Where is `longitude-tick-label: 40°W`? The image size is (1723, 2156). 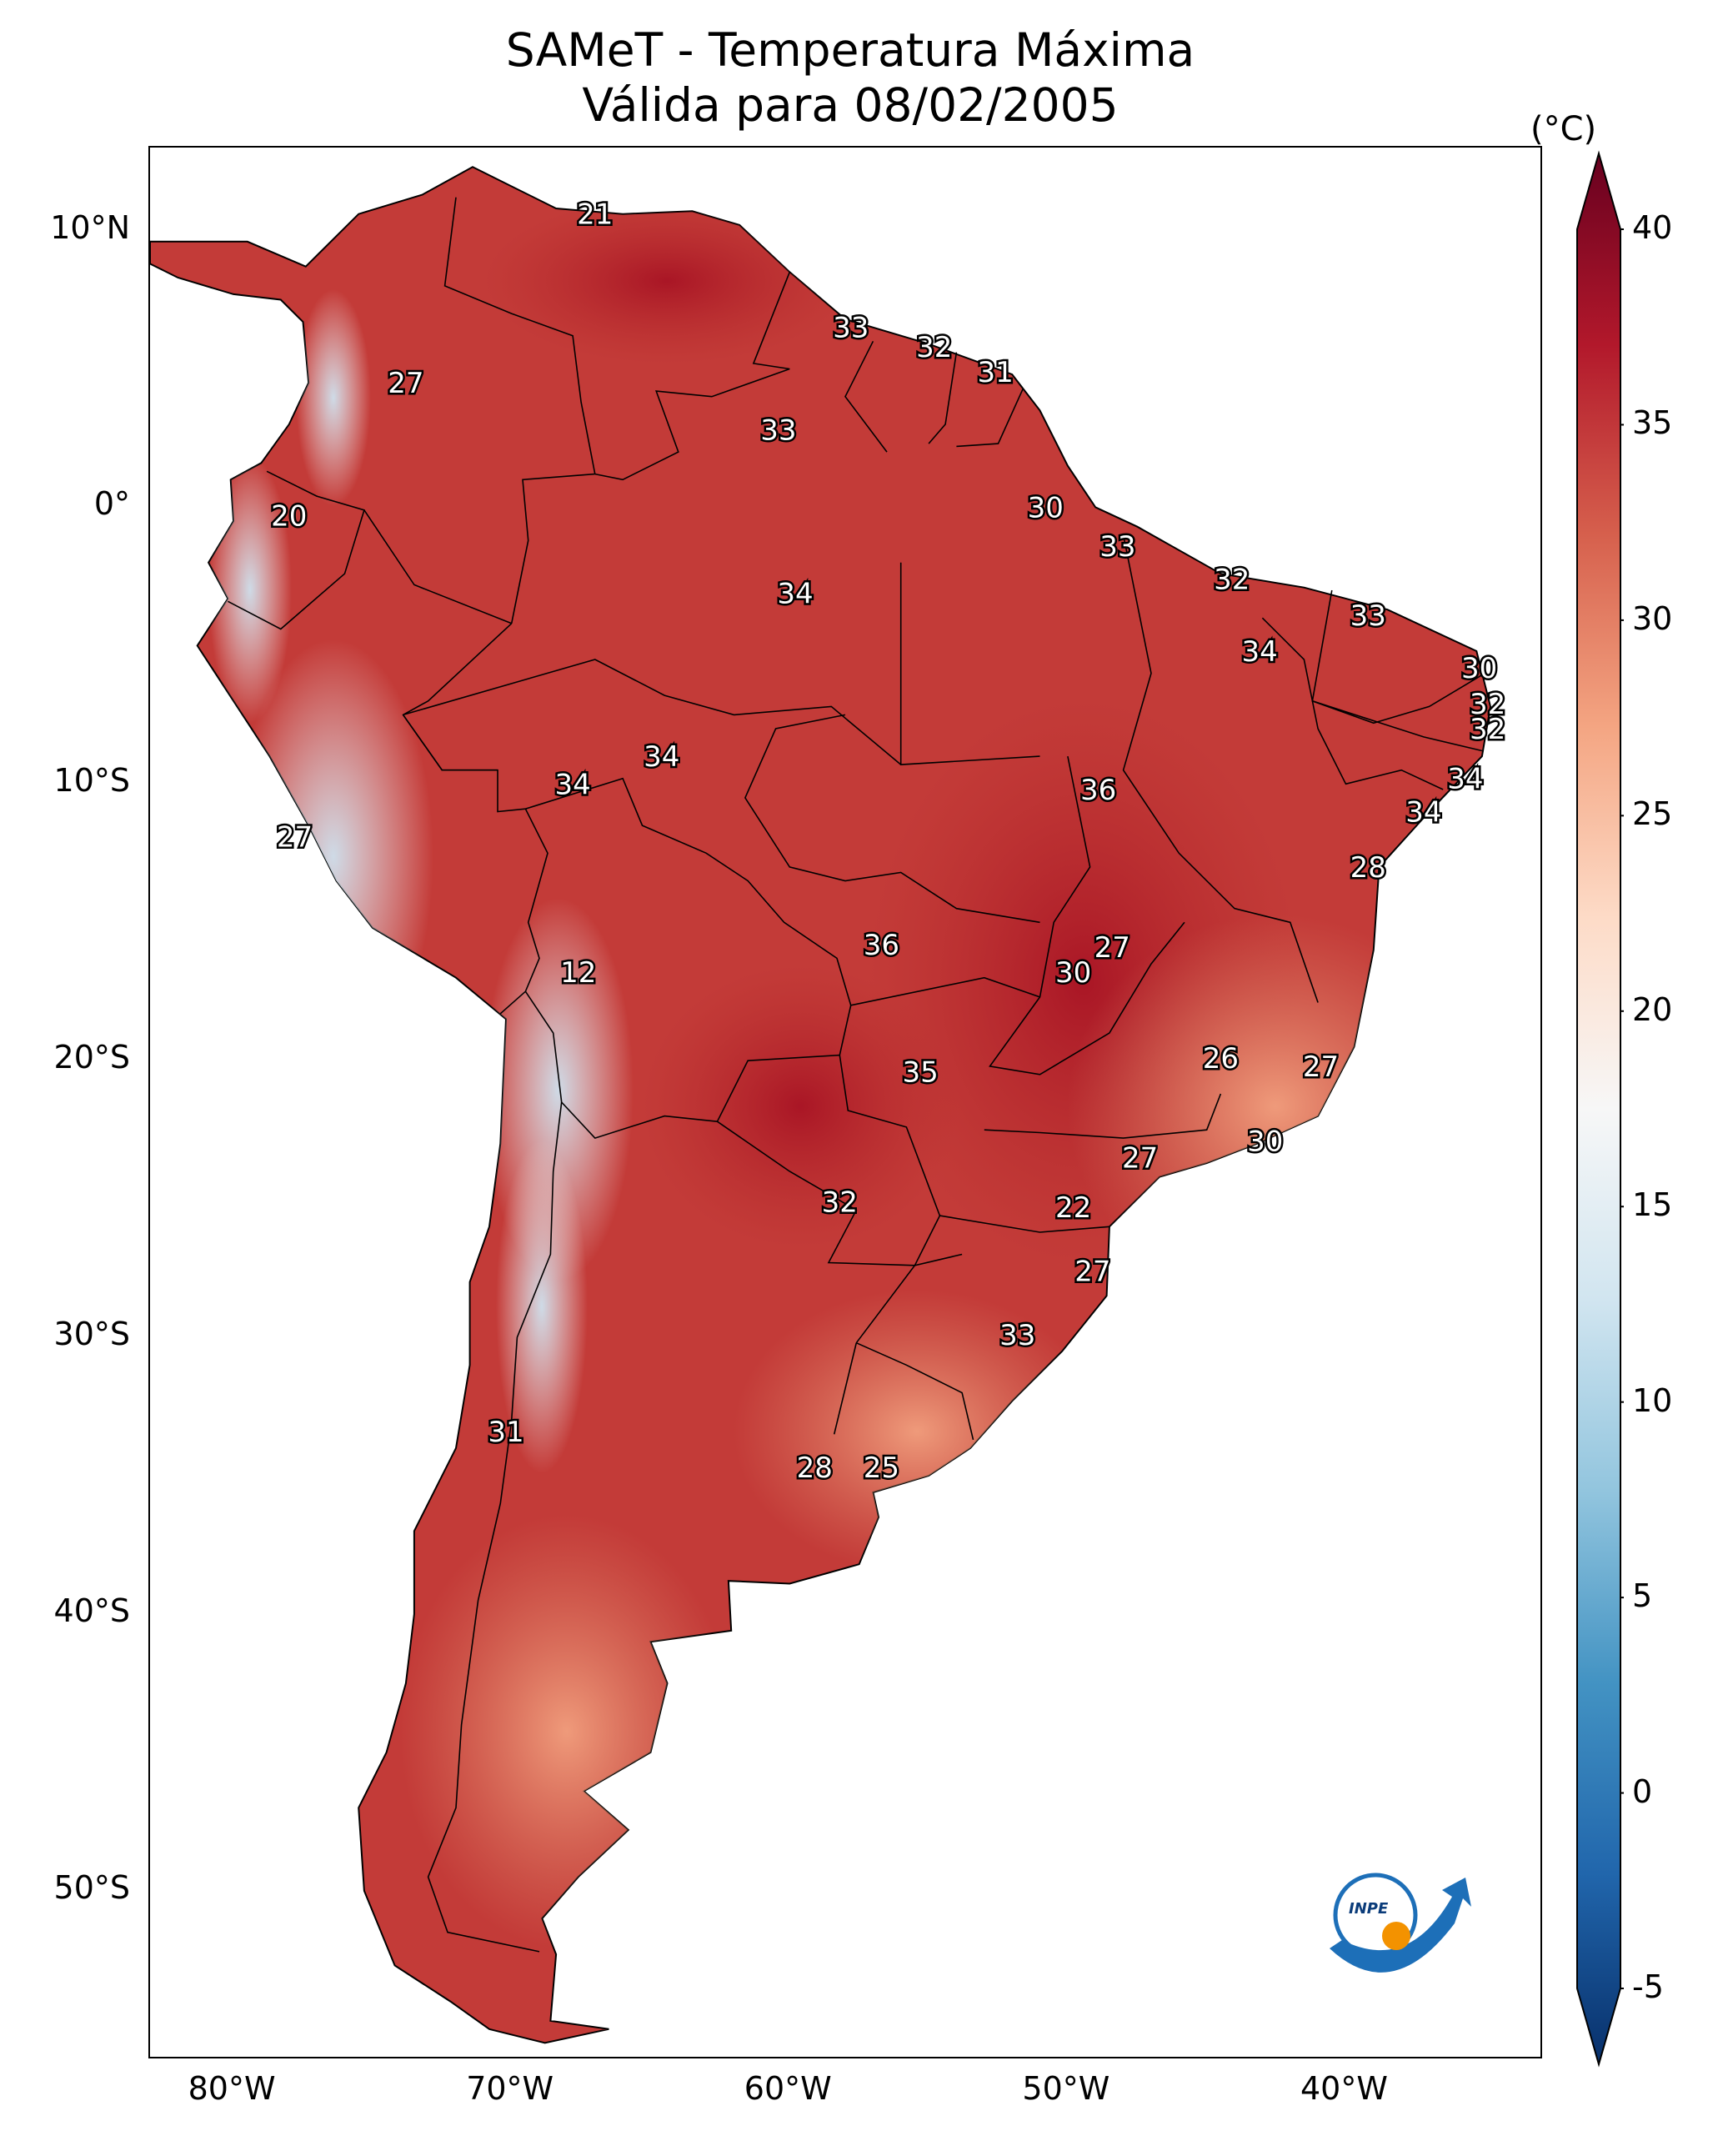
longitude-tick-label: 40°W is located at coordinates (1344, 2088).